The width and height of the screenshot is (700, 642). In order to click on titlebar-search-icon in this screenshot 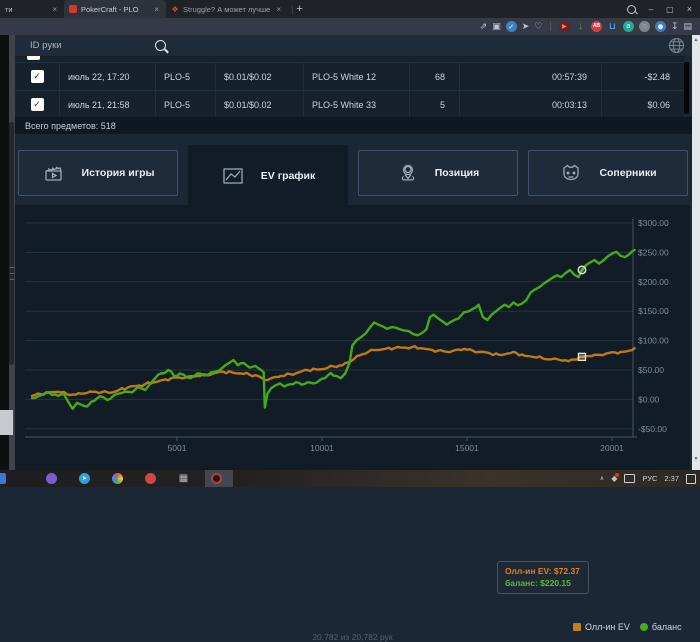, I will do `click(631, 9)`.